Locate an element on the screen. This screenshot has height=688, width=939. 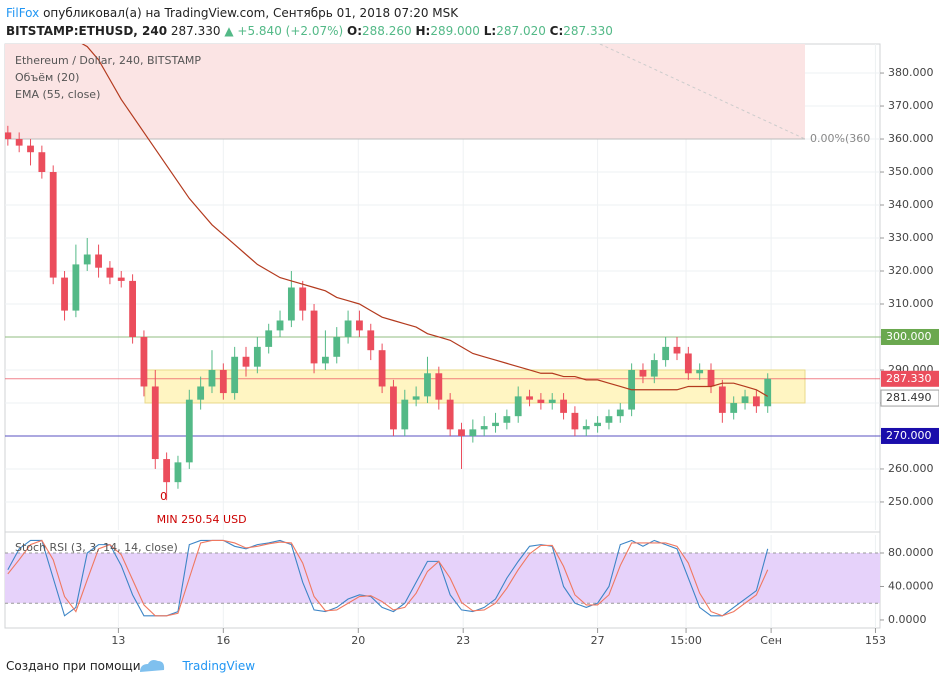
x-tick-label: 27 is located at coordinates (598, 640).